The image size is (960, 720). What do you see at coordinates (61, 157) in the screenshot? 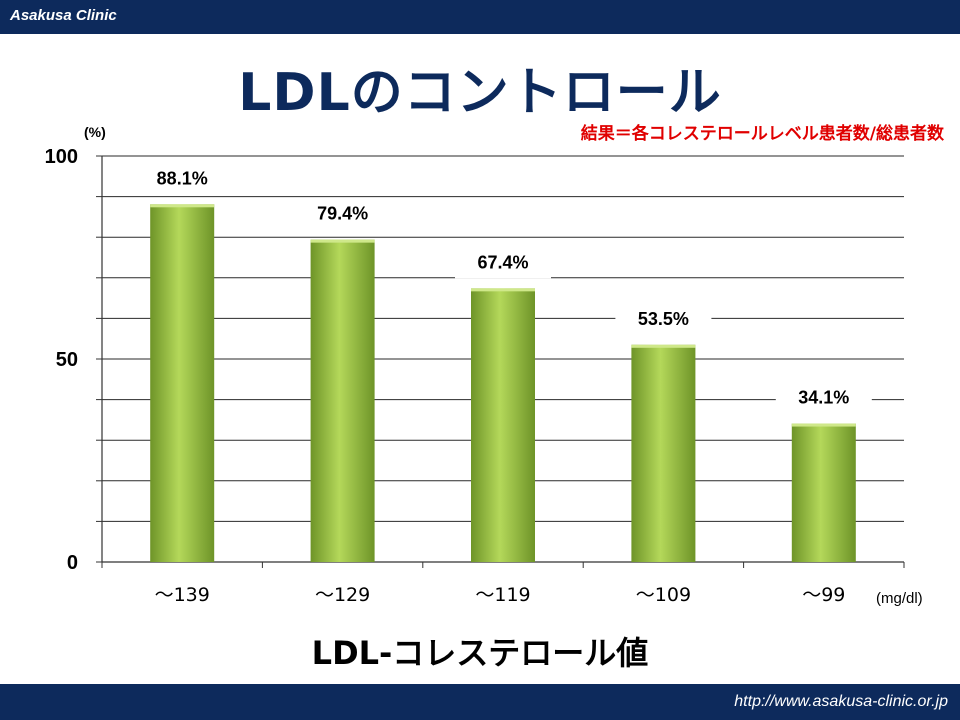
I see `y-tick-label: 100` at bounding box center [61, 157].